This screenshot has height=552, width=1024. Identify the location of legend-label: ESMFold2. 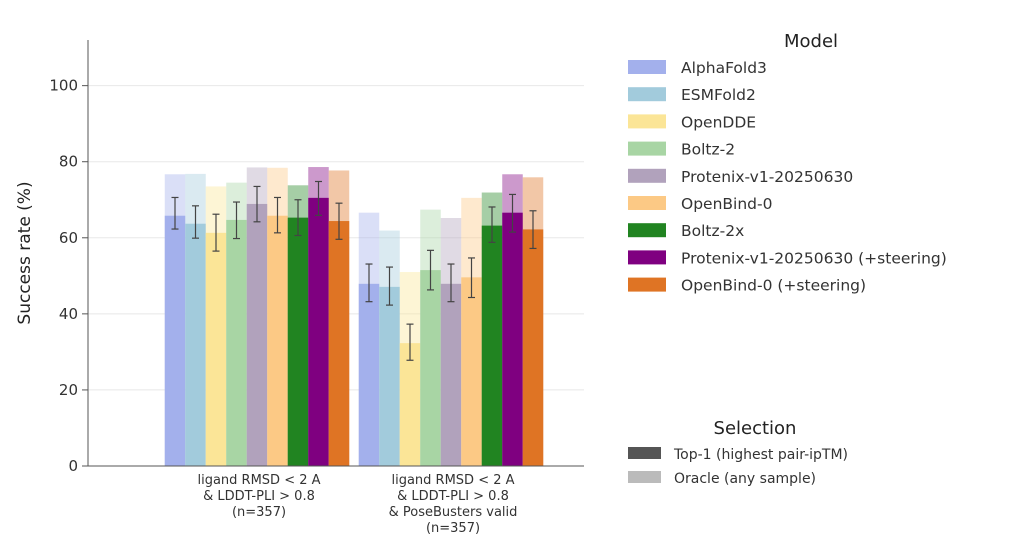
(718, 95).